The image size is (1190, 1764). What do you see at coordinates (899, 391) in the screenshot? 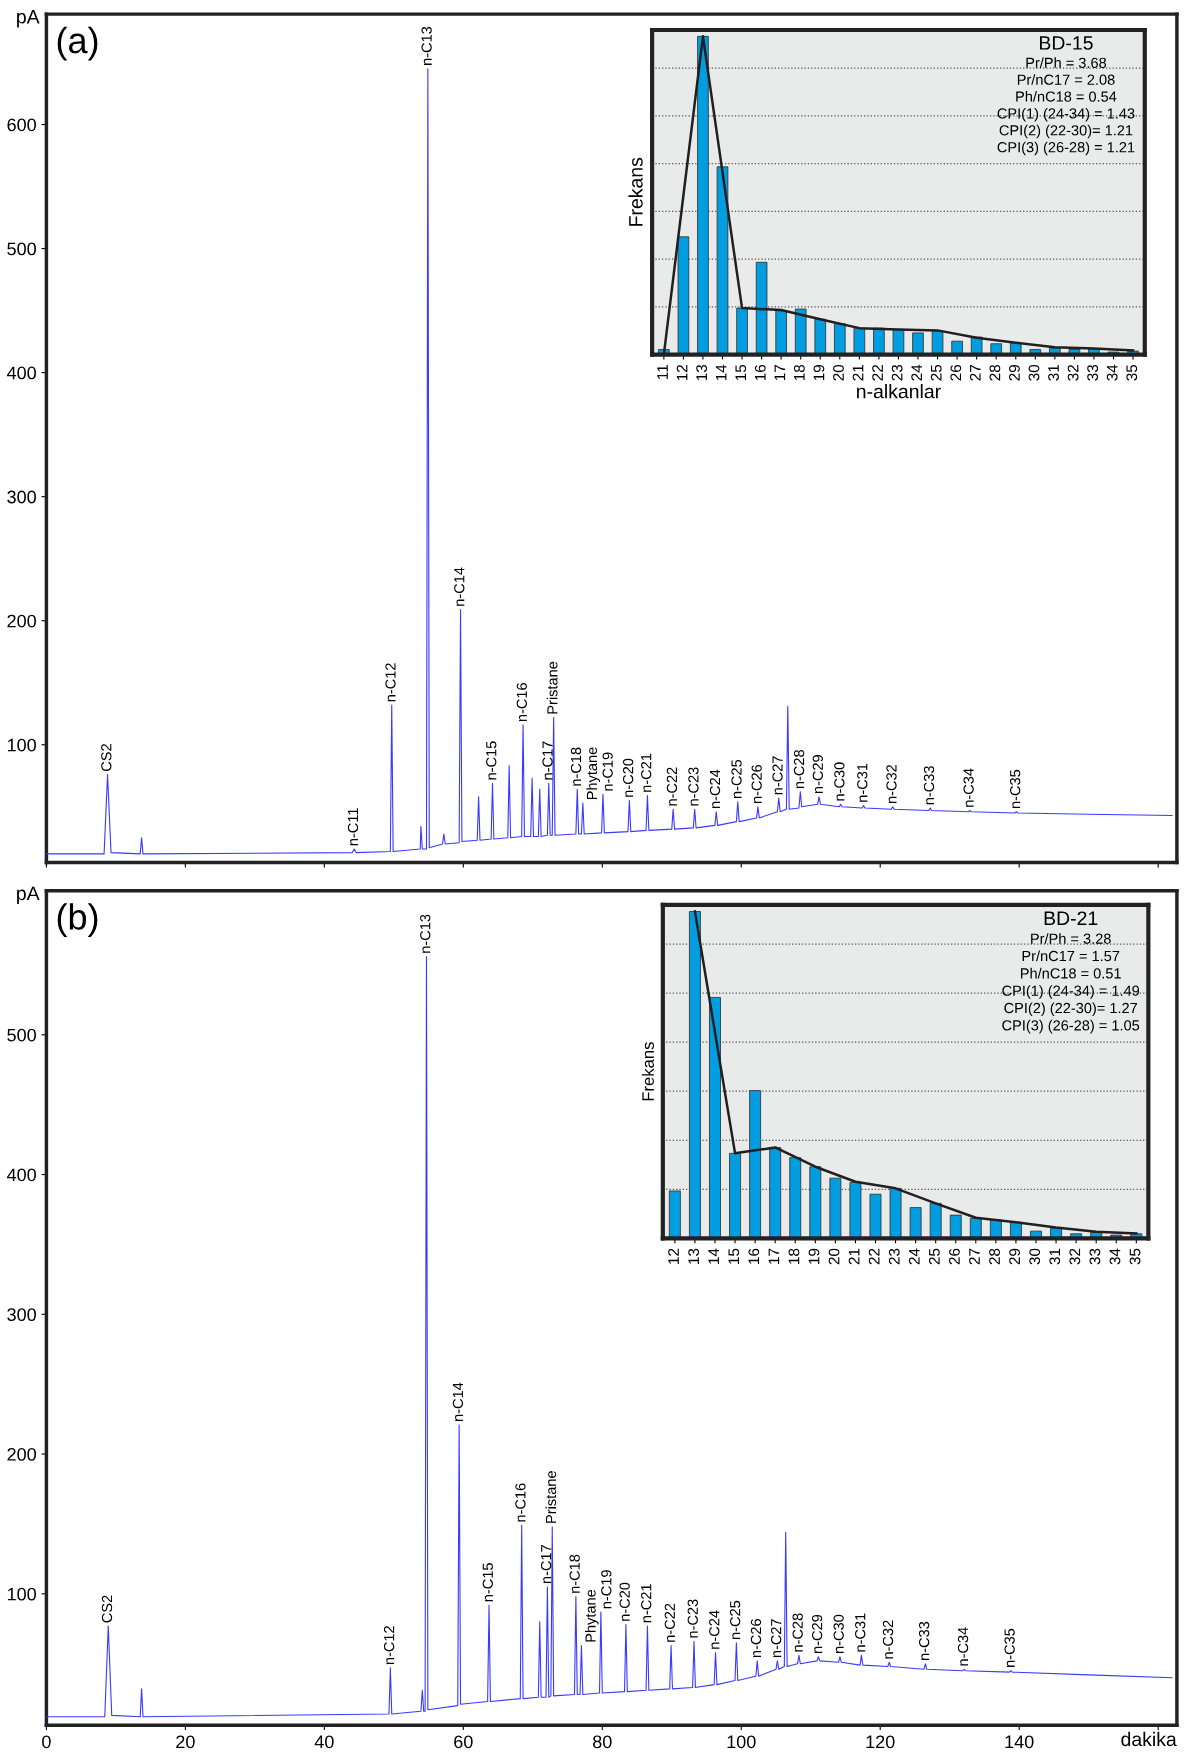
I see `x-axis-title: n-alkanlar` at bounding box center [899, 391].